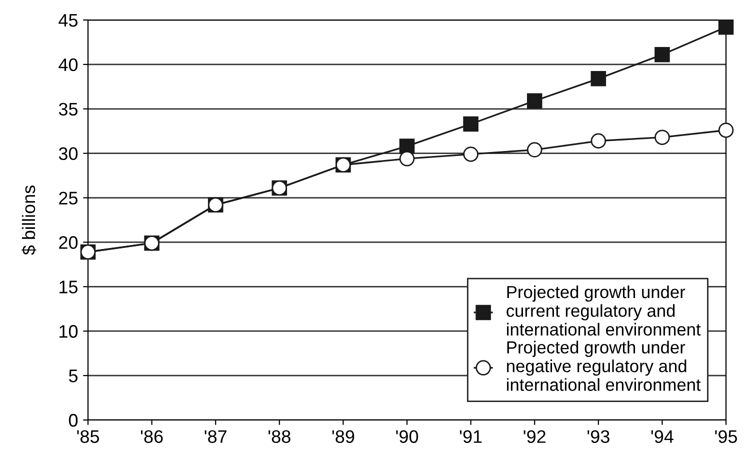  What do you see at coordinates (68, 20) in the screenshot?
I see `y-tick-label: 45` at bounding box center [68, 20].